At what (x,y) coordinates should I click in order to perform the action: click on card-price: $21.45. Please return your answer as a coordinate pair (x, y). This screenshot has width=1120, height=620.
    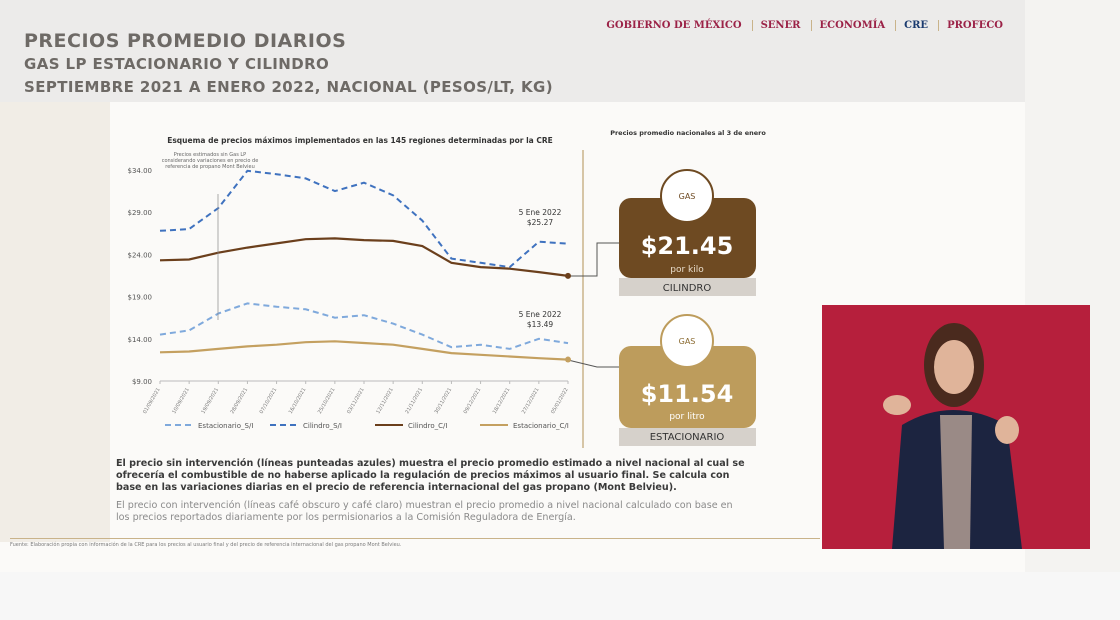
    Looking at the image, I should click on (687, 246).